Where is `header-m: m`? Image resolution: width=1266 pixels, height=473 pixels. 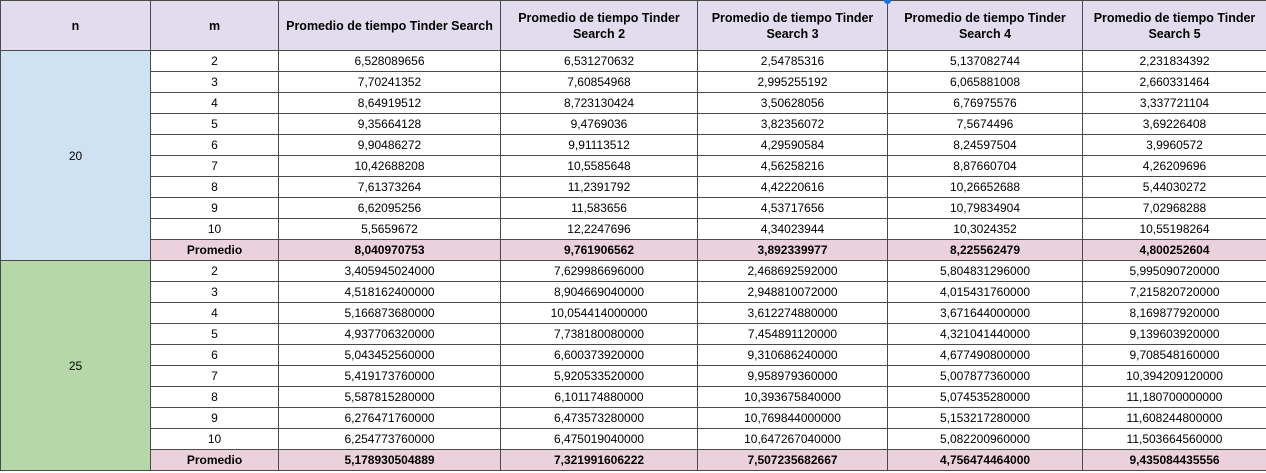
header-m: m is located at coordinates (214, 25).